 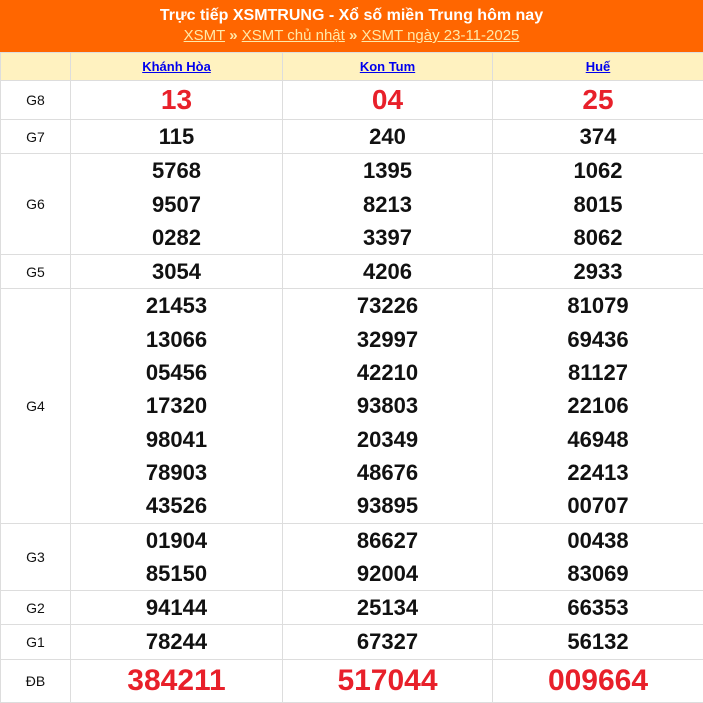 What do you see at coordinates (598, 642) in the screenshot?
I see `prize-cell: 56132` at bounding box center [598, 642].